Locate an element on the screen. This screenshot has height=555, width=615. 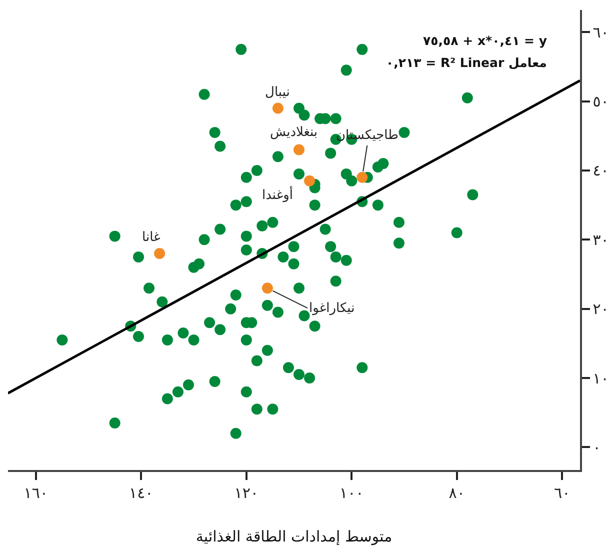
annotation: غانا is located at coordinates (151, 237).